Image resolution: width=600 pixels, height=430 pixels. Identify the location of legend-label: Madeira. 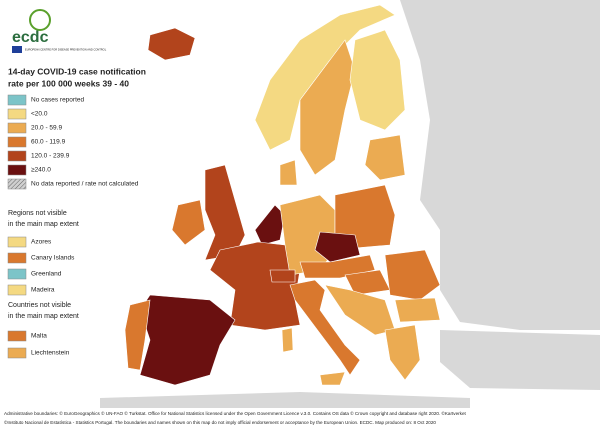
(43, 290).